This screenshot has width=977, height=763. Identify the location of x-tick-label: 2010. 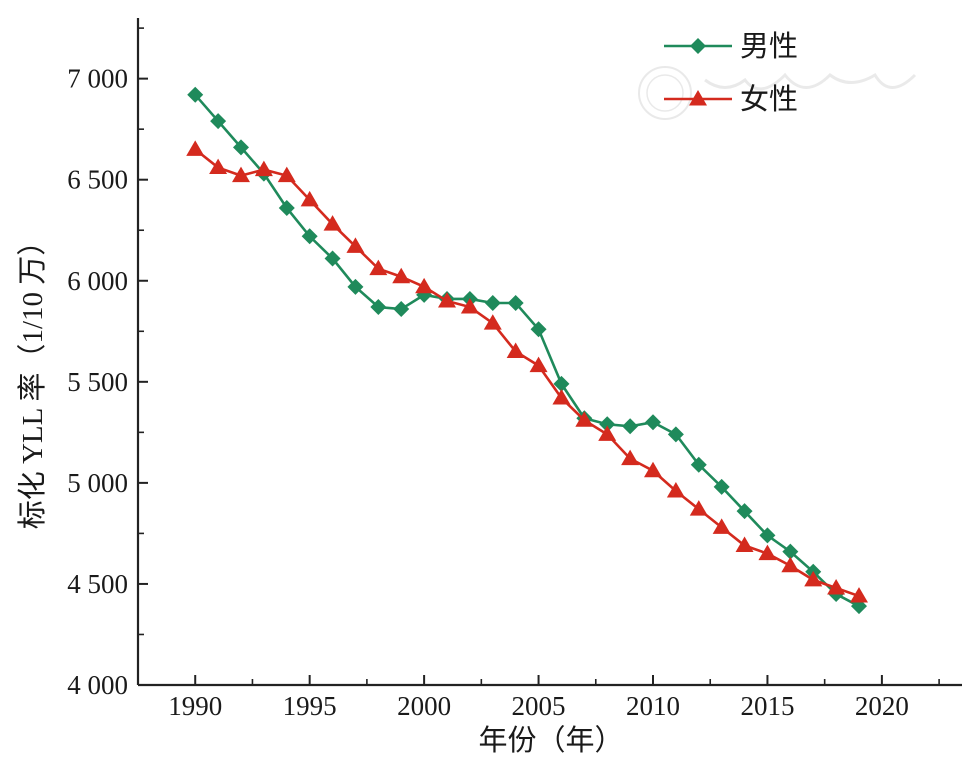
(653, 706).